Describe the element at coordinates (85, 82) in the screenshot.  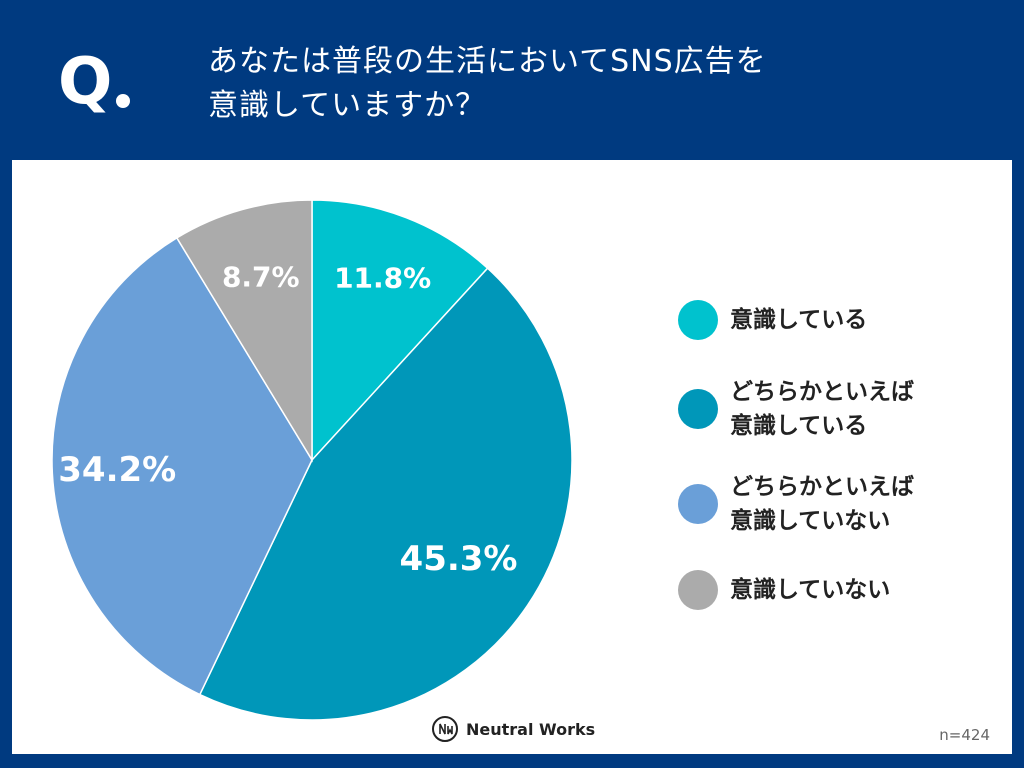
I see `q-mark: Q` at that location.